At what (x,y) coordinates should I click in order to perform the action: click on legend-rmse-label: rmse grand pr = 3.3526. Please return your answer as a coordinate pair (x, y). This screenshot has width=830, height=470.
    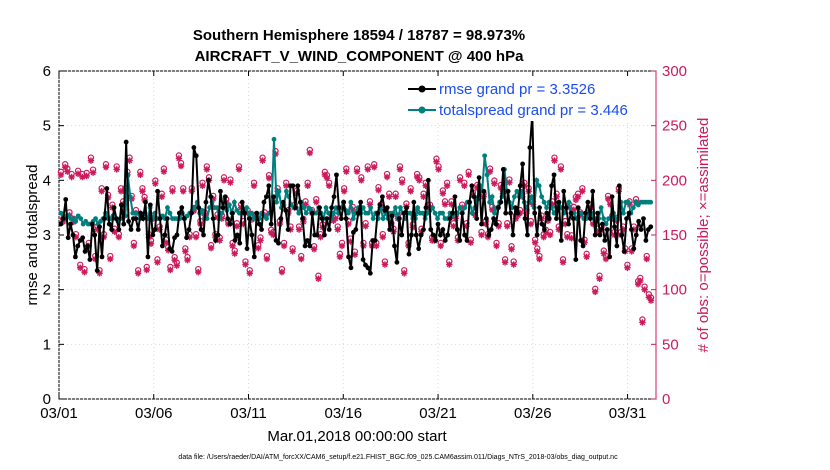
    Looking at the image, I should click on (517, 89).